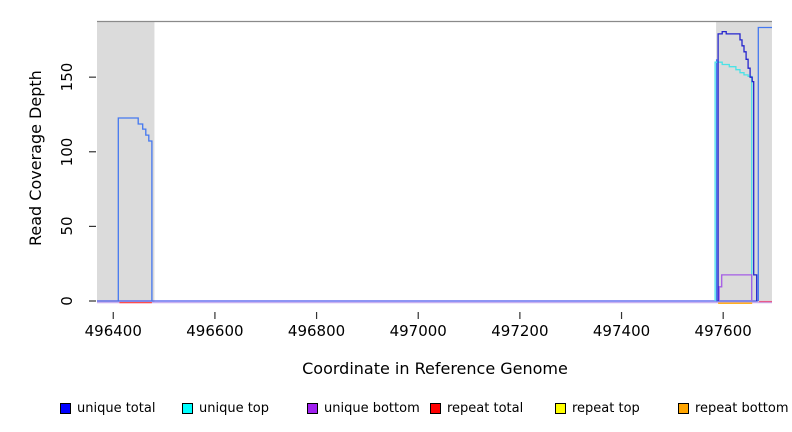 The width and height of the screenshot is (792, 432). What do you see at coordinates (621, 331) in the screenshot?
I see `x-tick-label: 497400` at bounding box center [621, 331].